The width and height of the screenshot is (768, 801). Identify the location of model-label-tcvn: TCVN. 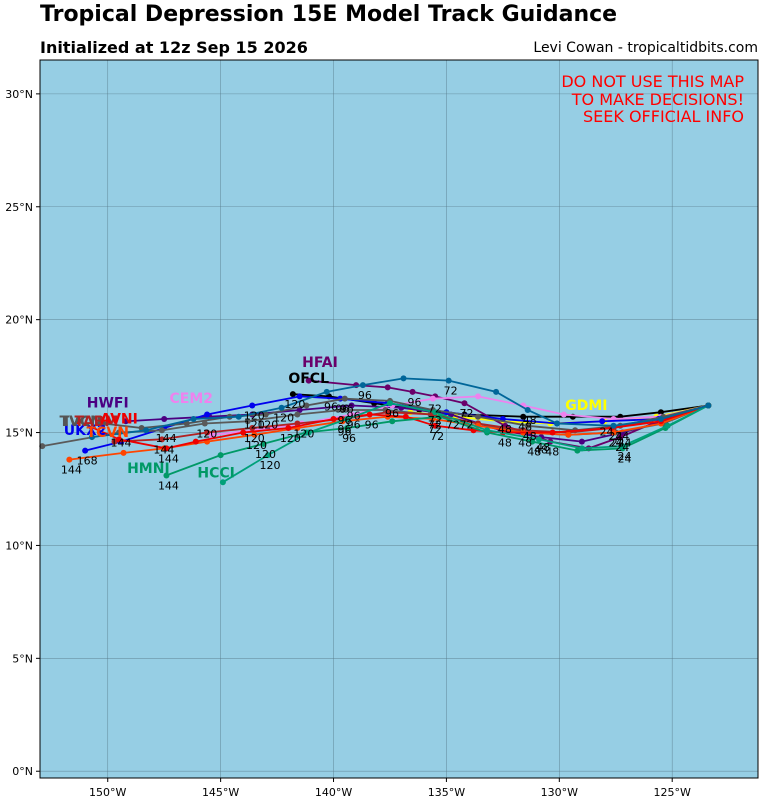
(108, 433).